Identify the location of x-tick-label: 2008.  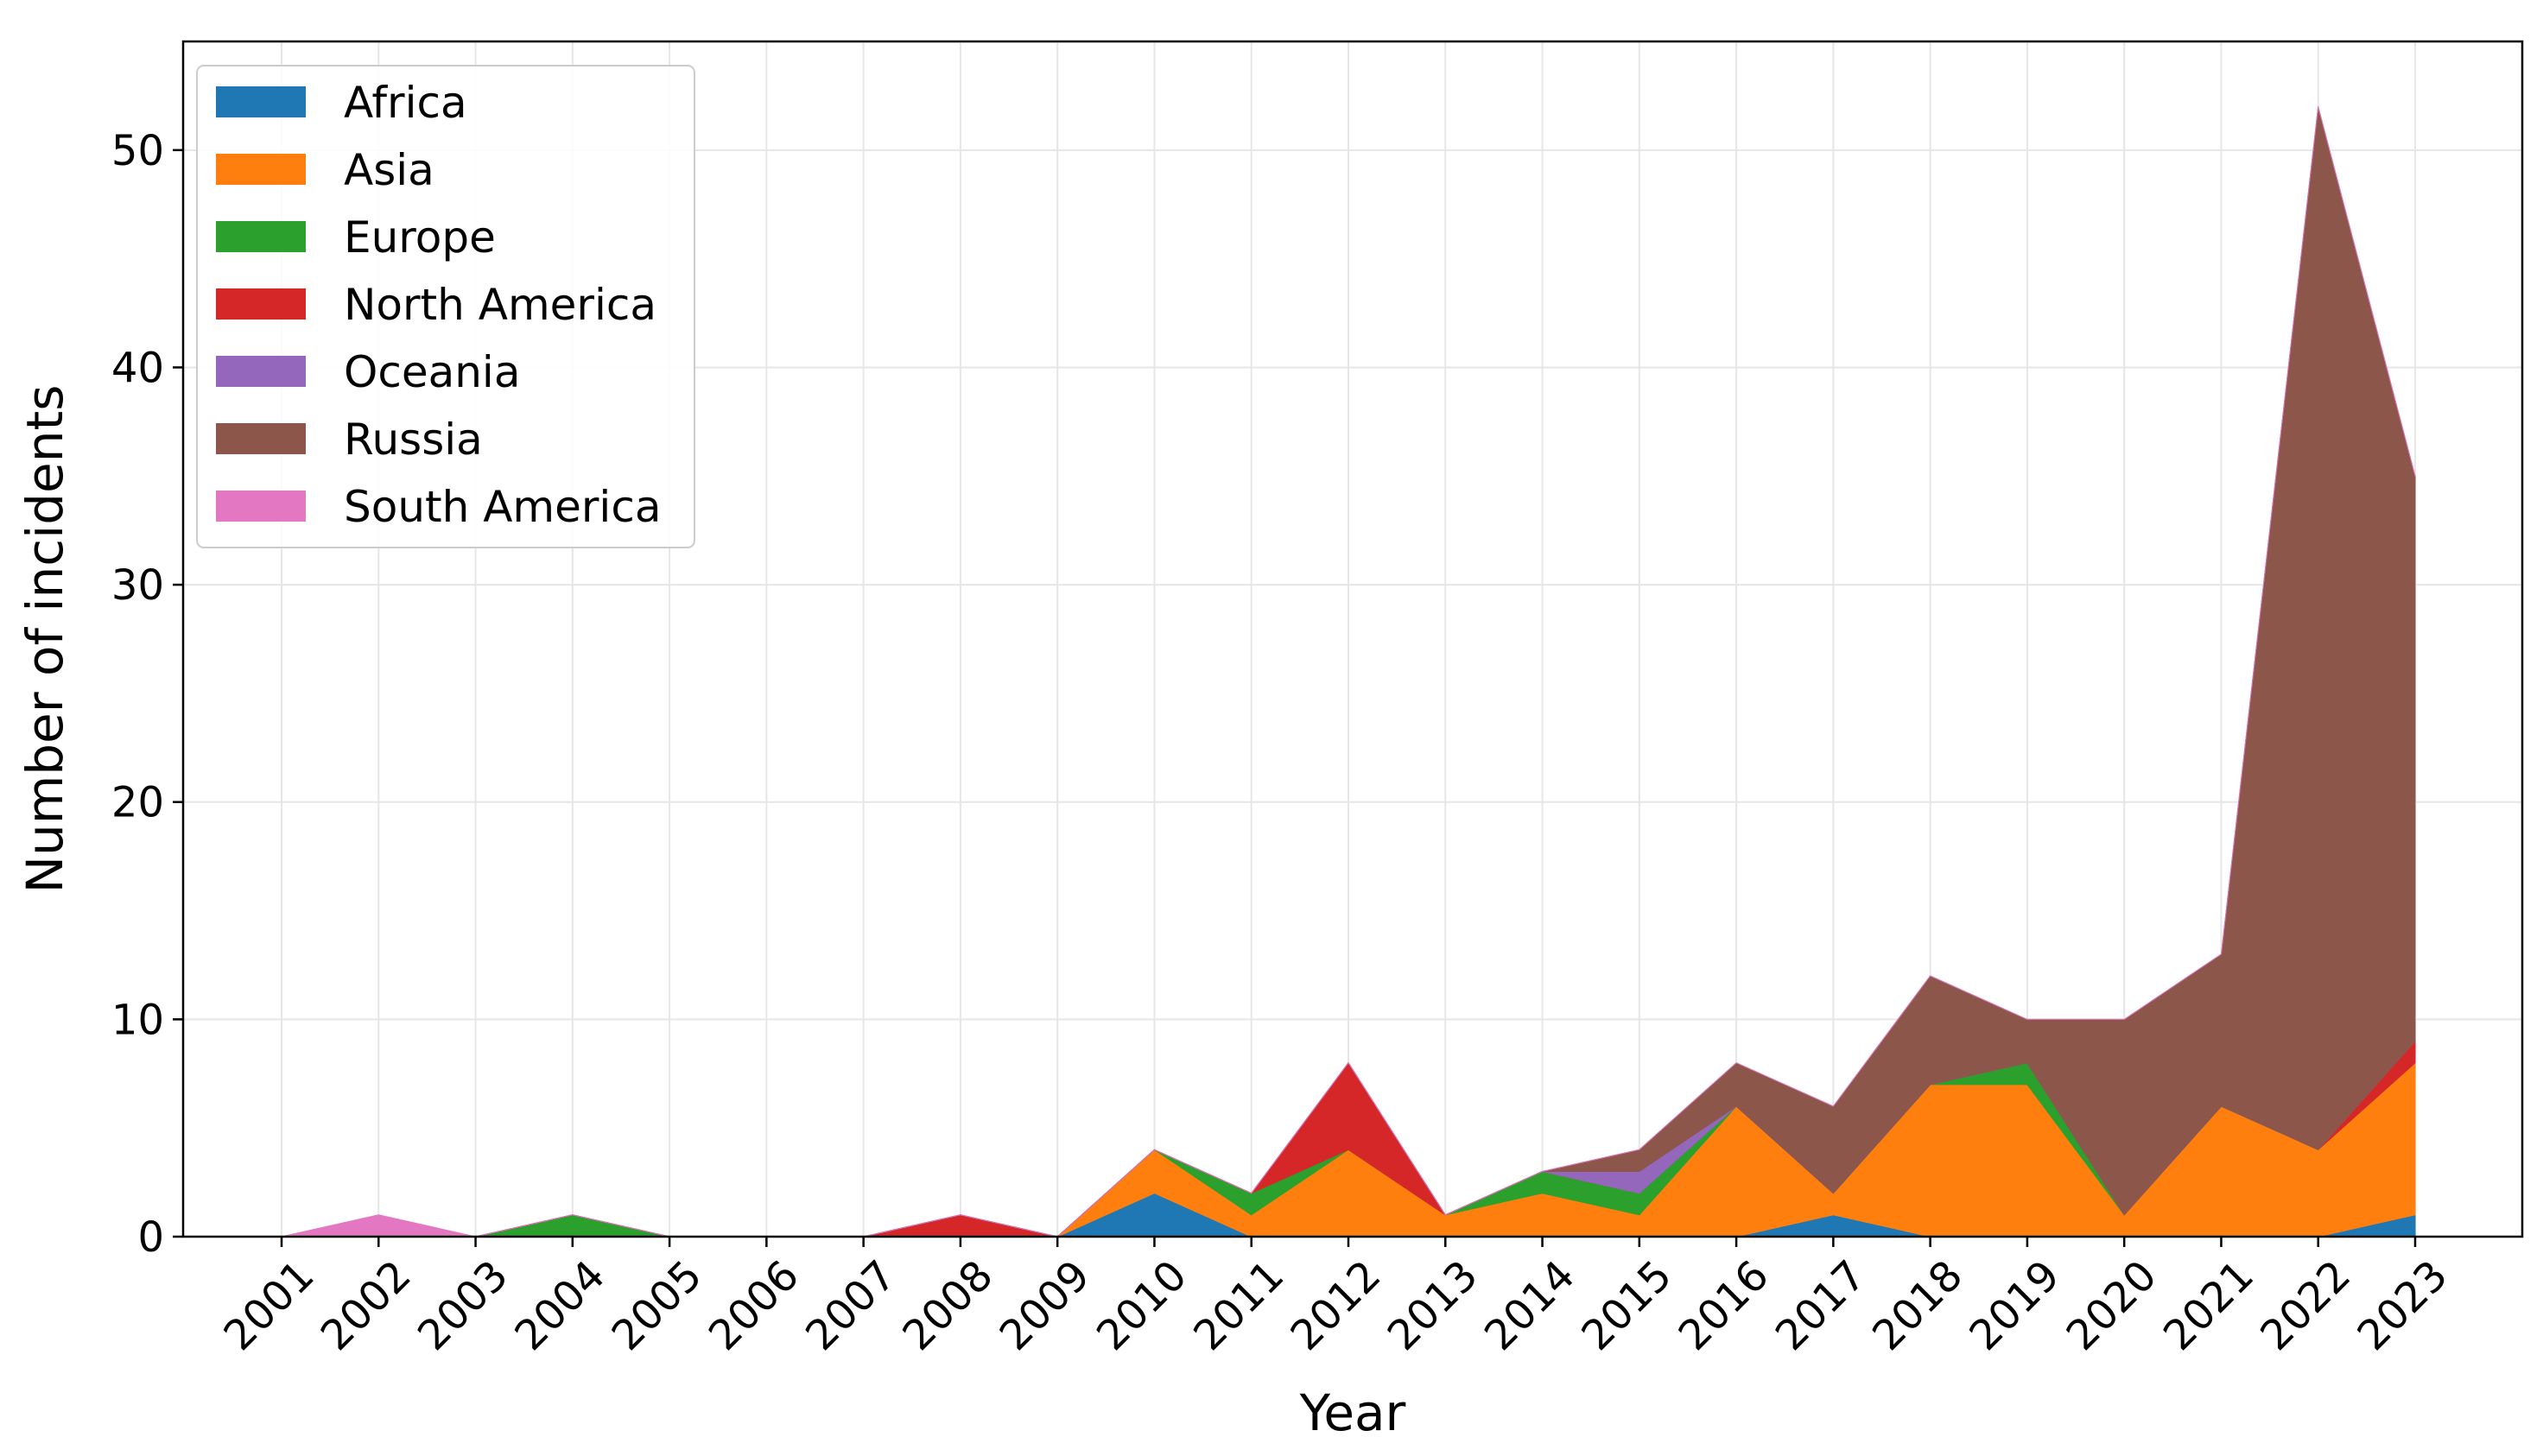
(947, 1305).